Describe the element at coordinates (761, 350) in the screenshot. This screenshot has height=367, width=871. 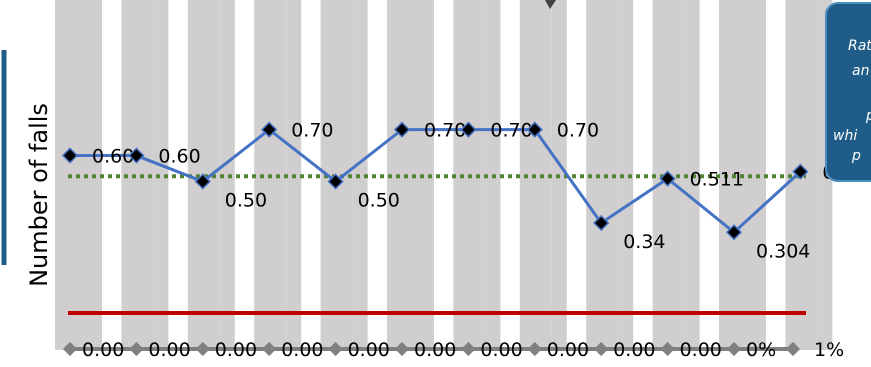
I see `lower-data-label: 0%` at that location.